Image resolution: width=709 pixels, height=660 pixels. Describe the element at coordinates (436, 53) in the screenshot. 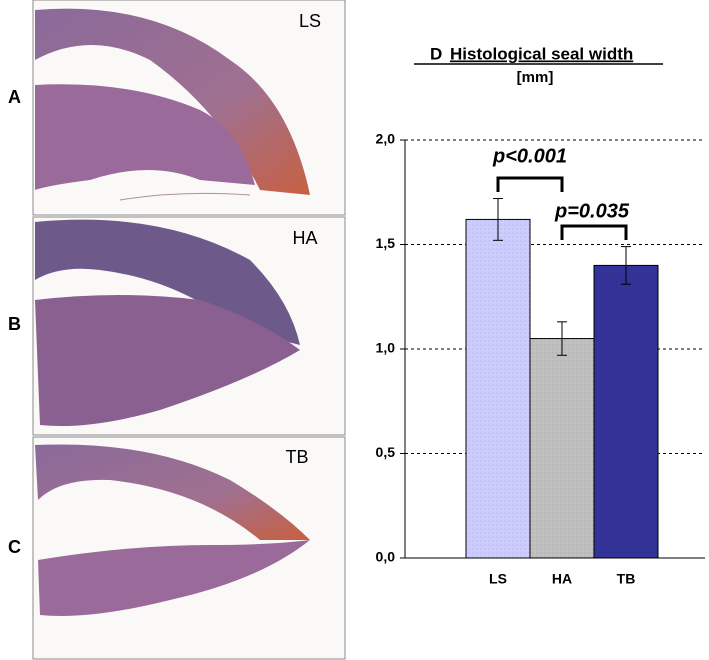

I see `chart-panel-letter: D` at that location.